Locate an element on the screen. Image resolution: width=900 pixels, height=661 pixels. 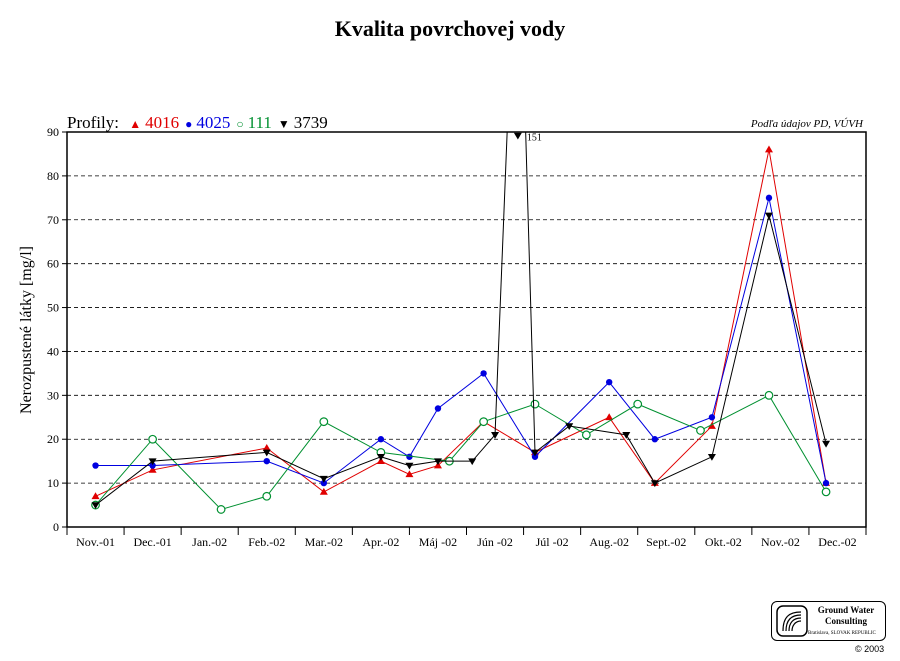
legend-label: 3739 is located at coordinates (310, 122).